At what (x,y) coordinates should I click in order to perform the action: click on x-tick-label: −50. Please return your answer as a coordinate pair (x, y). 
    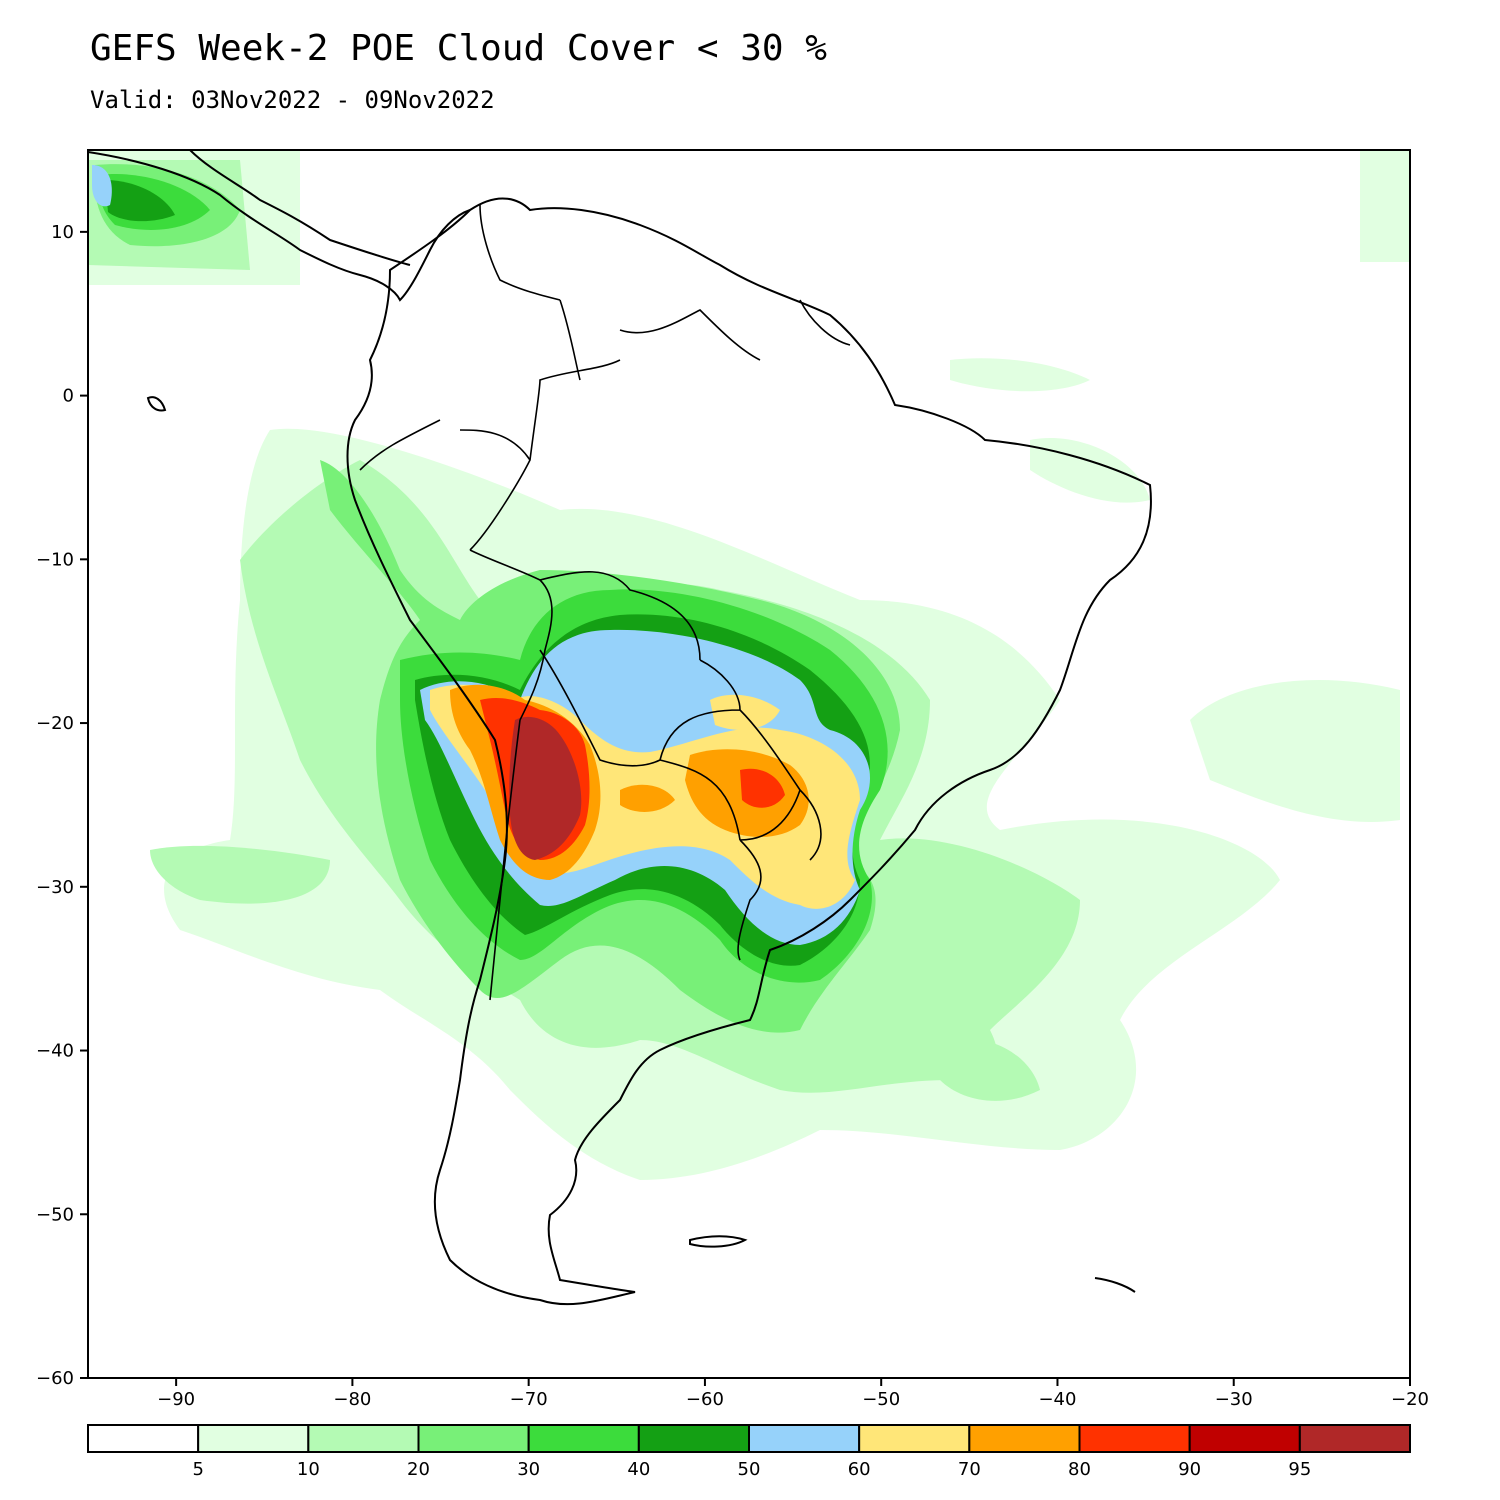
    Looking at the image, I should click on (881, 1399).